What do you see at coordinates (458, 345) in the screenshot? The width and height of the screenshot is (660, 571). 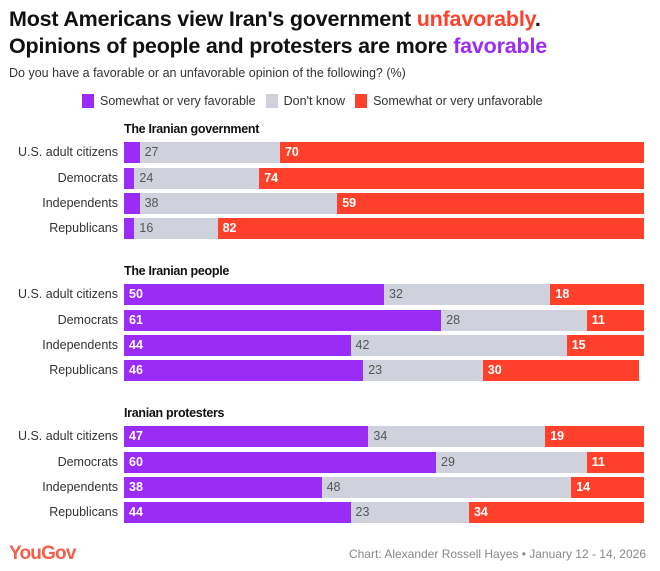 I see `bar-segment-dont-know: 42` at bounding box center [458, 345].